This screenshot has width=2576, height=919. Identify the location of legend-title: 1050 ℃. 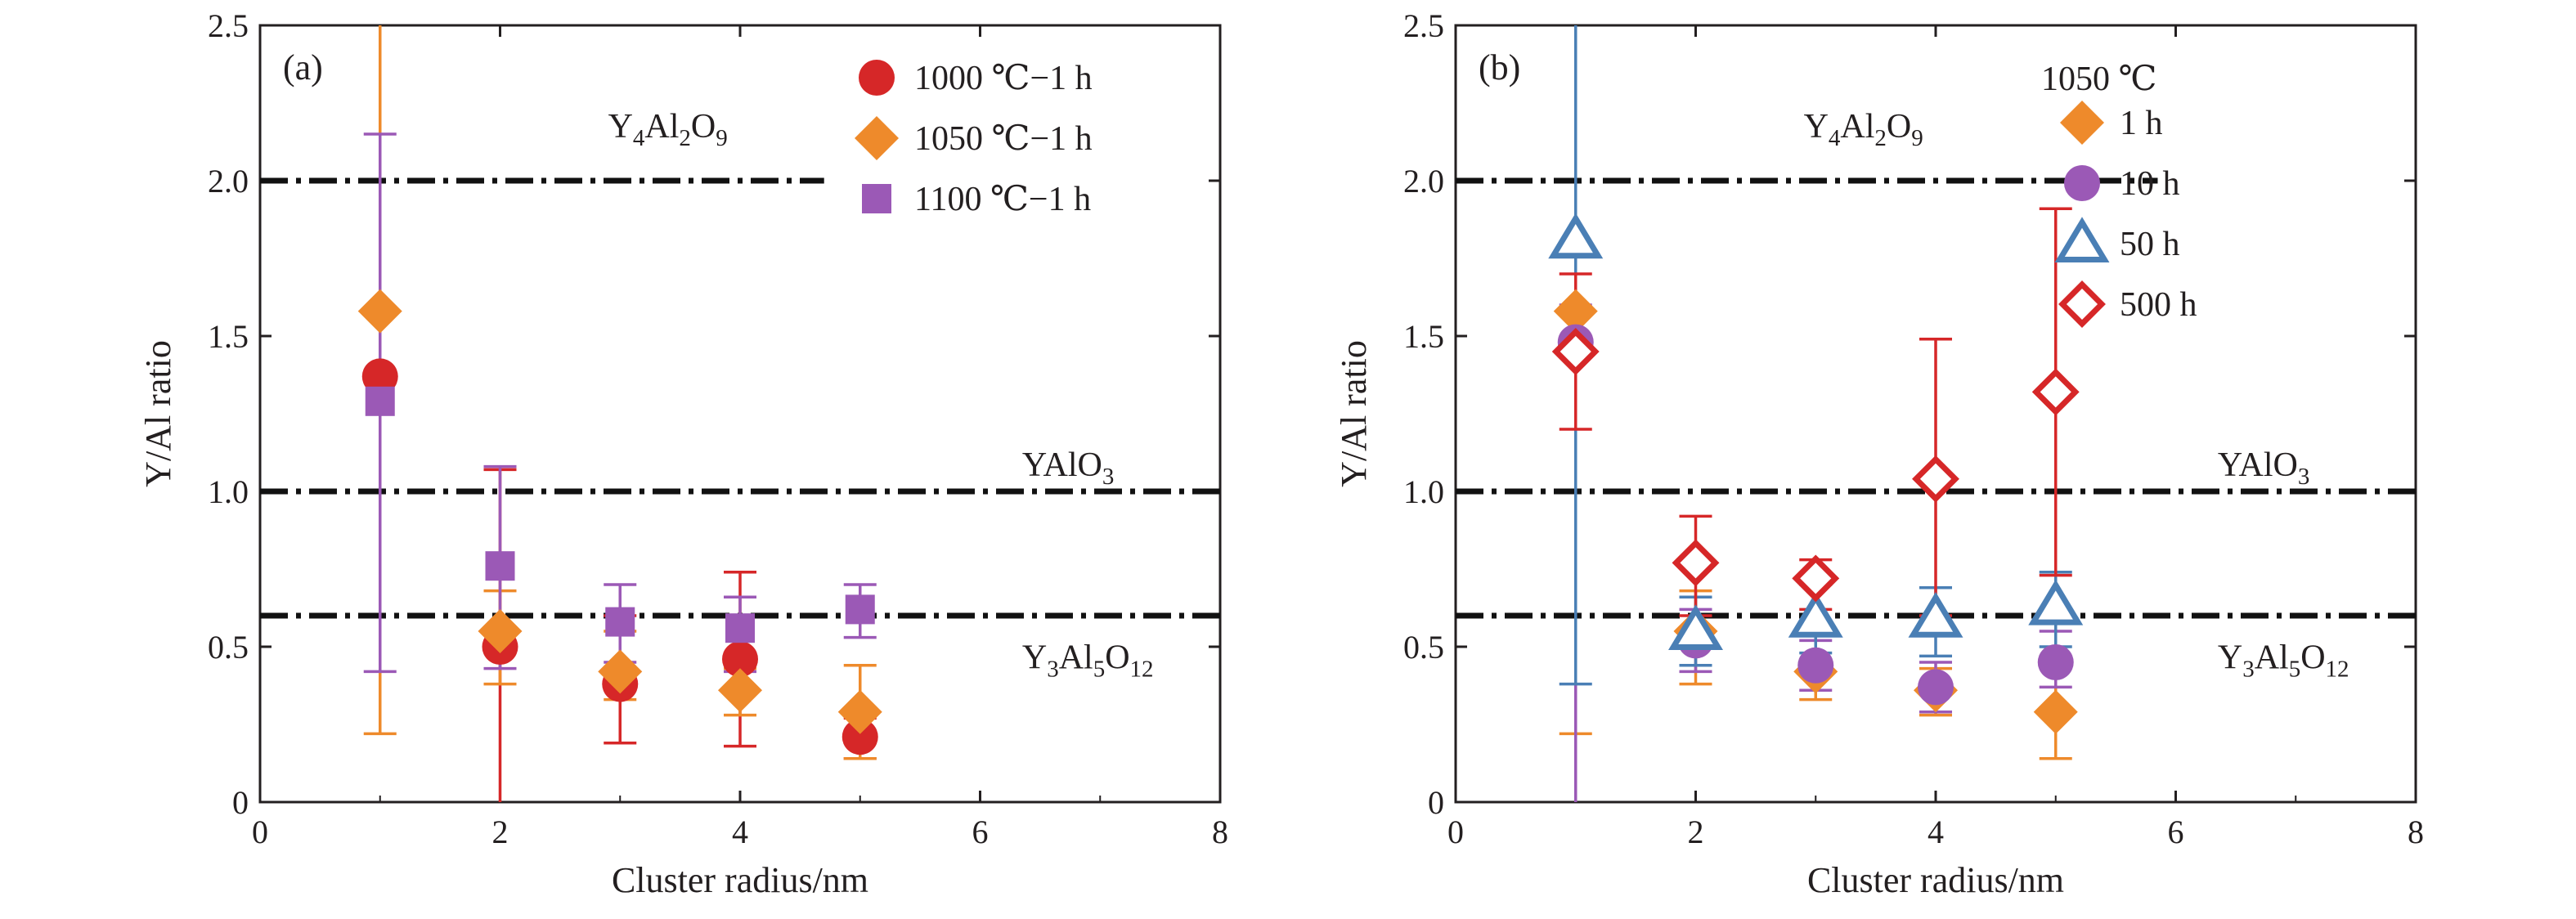
(2098, 79).